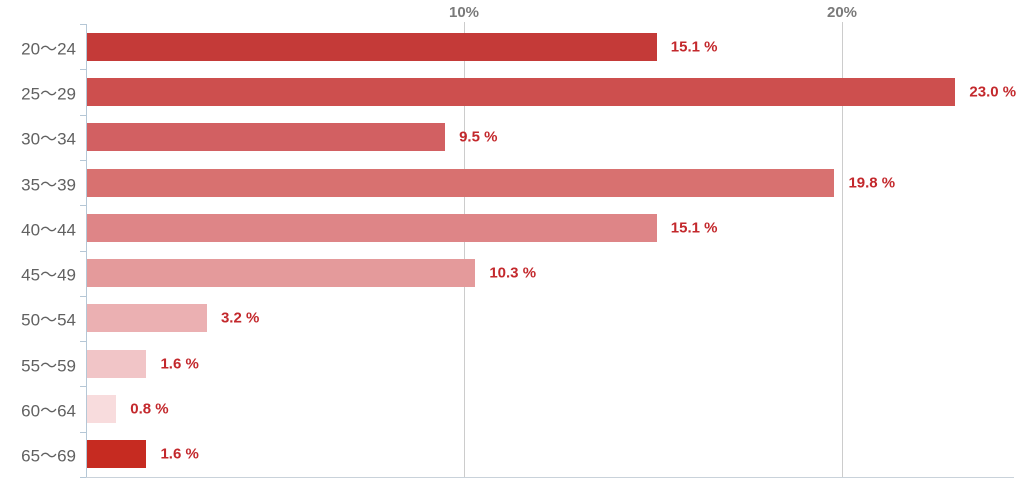 The image size is (1024, 483). What do you see at coordinates (48, 230) in the screenshot?
I see `category-label: 40〜44` at bounding box center [48, 230].